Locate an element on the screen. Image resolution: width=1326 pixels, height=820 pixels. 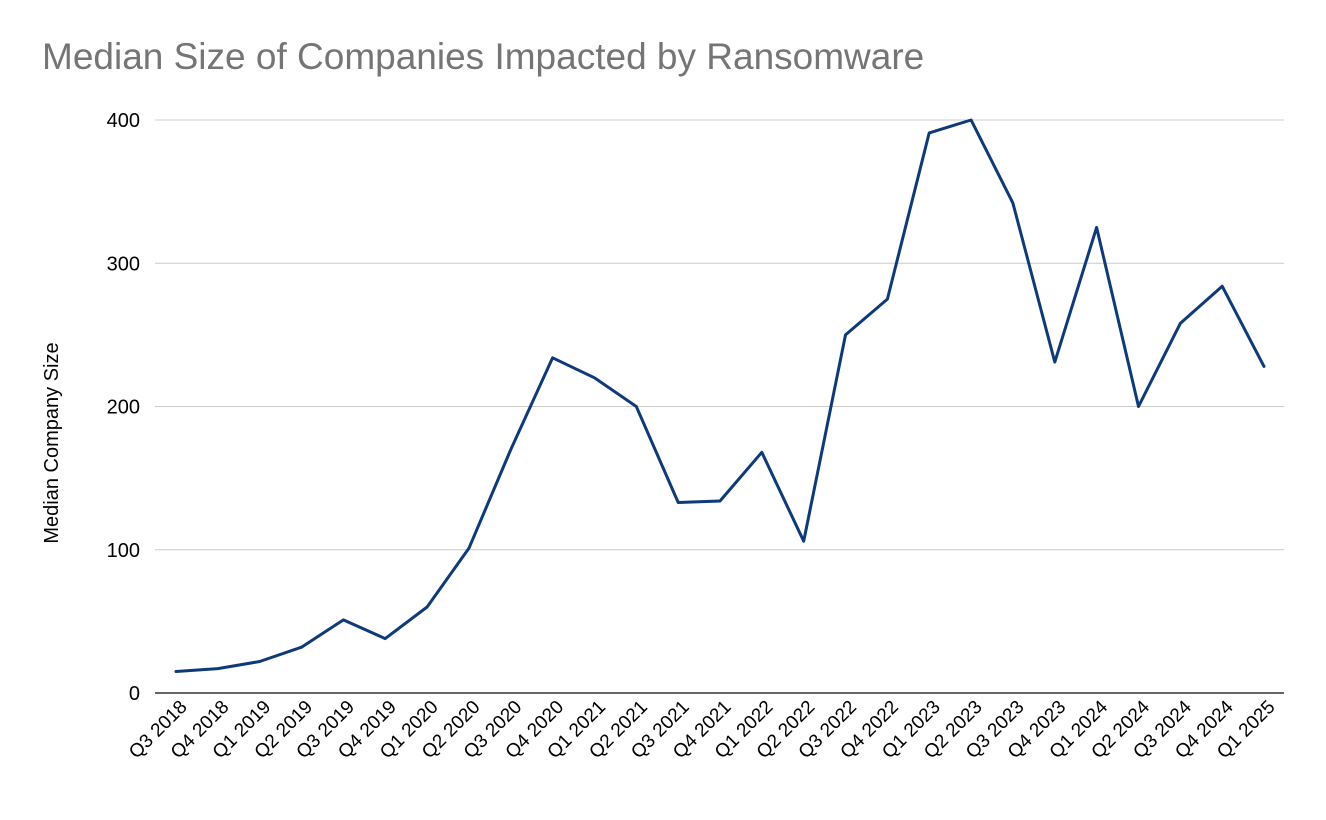
y-tick-label: 200 is located at coordinates (123, 408).